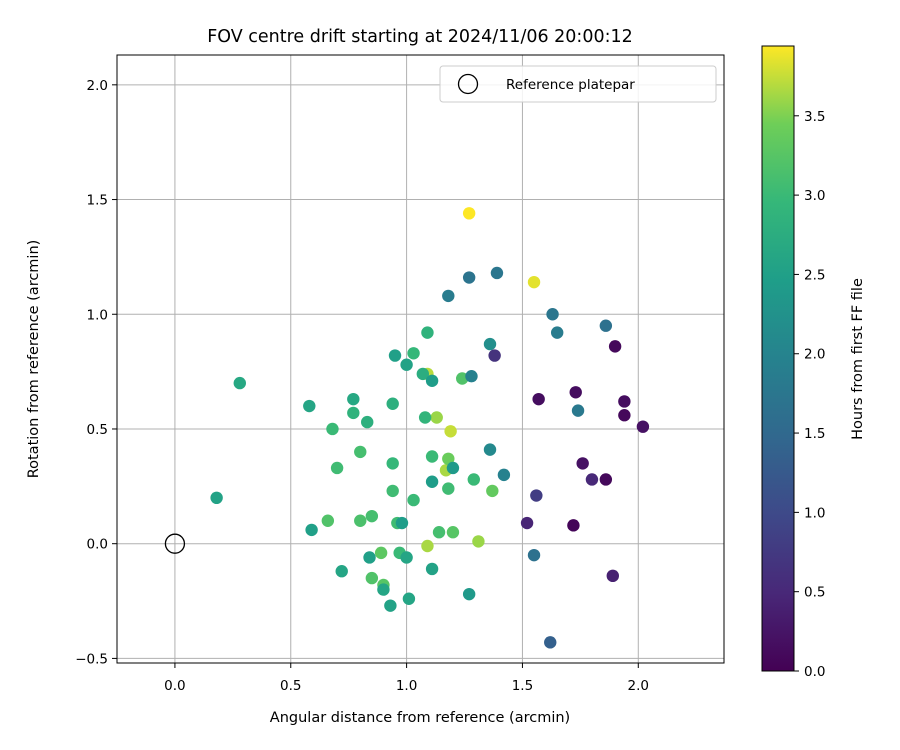  Describe the element at coordinates (814, 672) in the screenshot. I see `colorbar-tick-label: 0.0` at that location.